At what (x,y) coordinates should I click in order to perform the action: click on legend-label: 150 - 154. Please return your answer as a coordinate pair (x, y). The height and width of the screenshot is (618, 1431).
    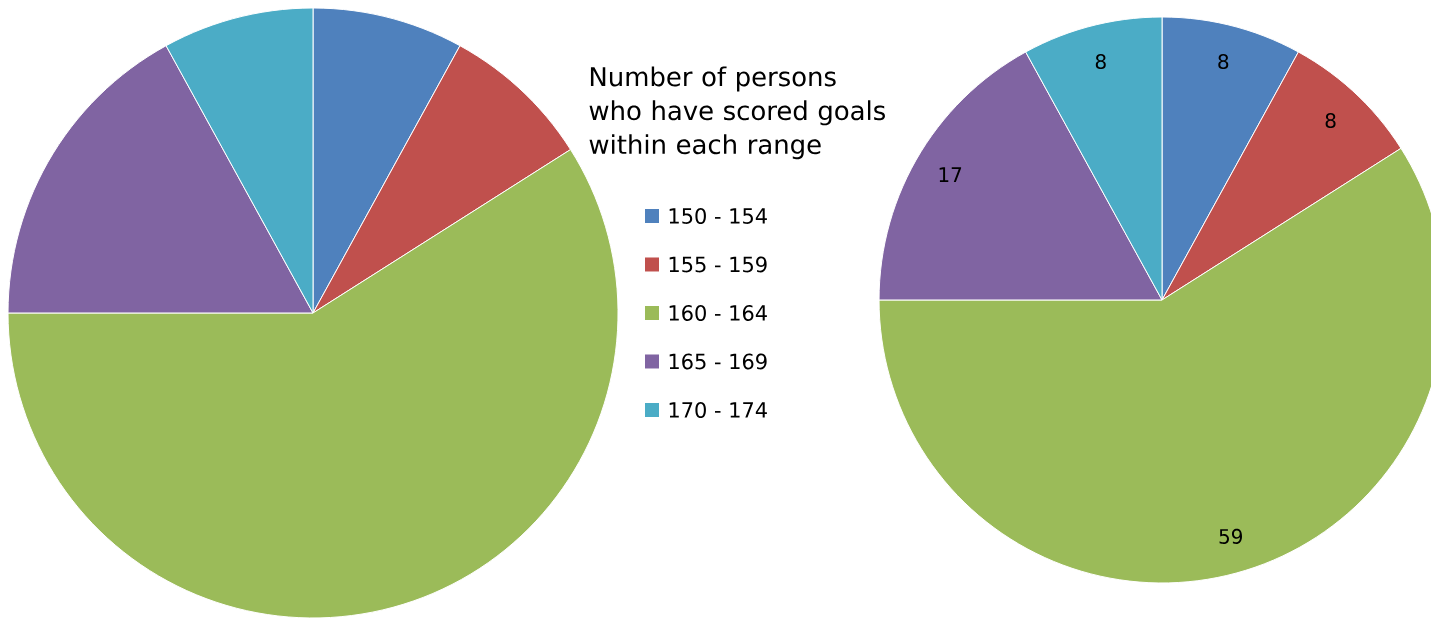
    Looking at the image, I should click on (718, 216).